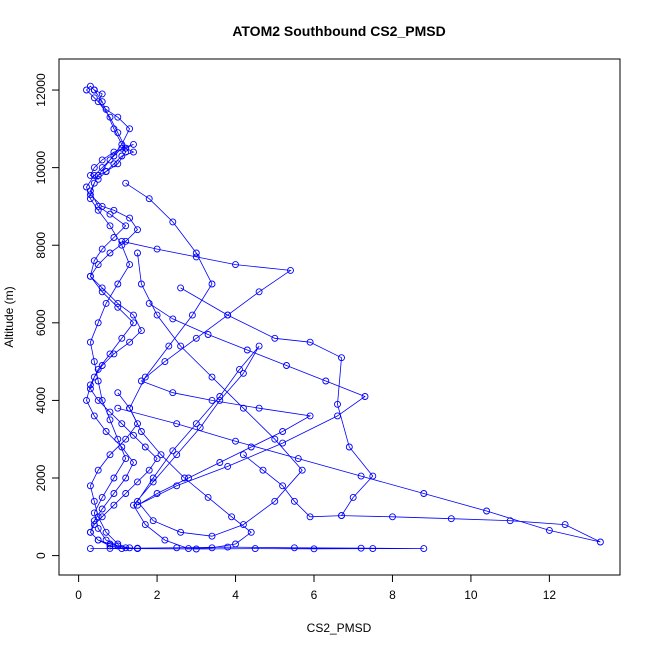 The height and width of the screenshot is (650, 650). What do you see at coordinates (41, 90) in the screenshot?
I see `y-tick-label: 12000` at bounding box center [41, 90].